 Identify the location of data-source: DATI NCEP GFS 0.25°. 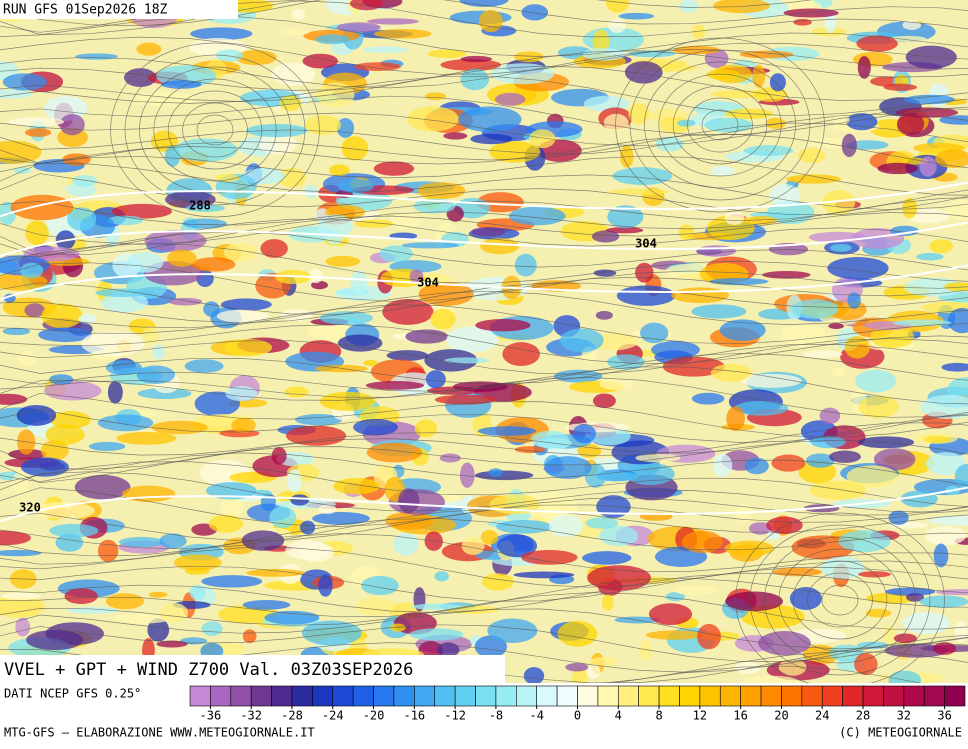
(72, 694).